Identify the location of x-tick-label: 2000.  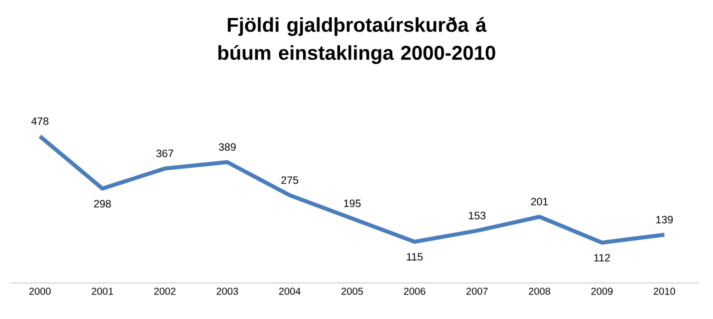
(40, 291).